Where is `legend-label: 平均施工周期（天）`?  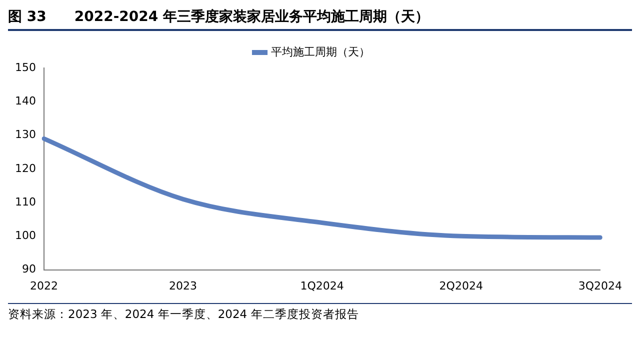
legend-label: 平均施工周期（天） is located at coordinates (320, 51).